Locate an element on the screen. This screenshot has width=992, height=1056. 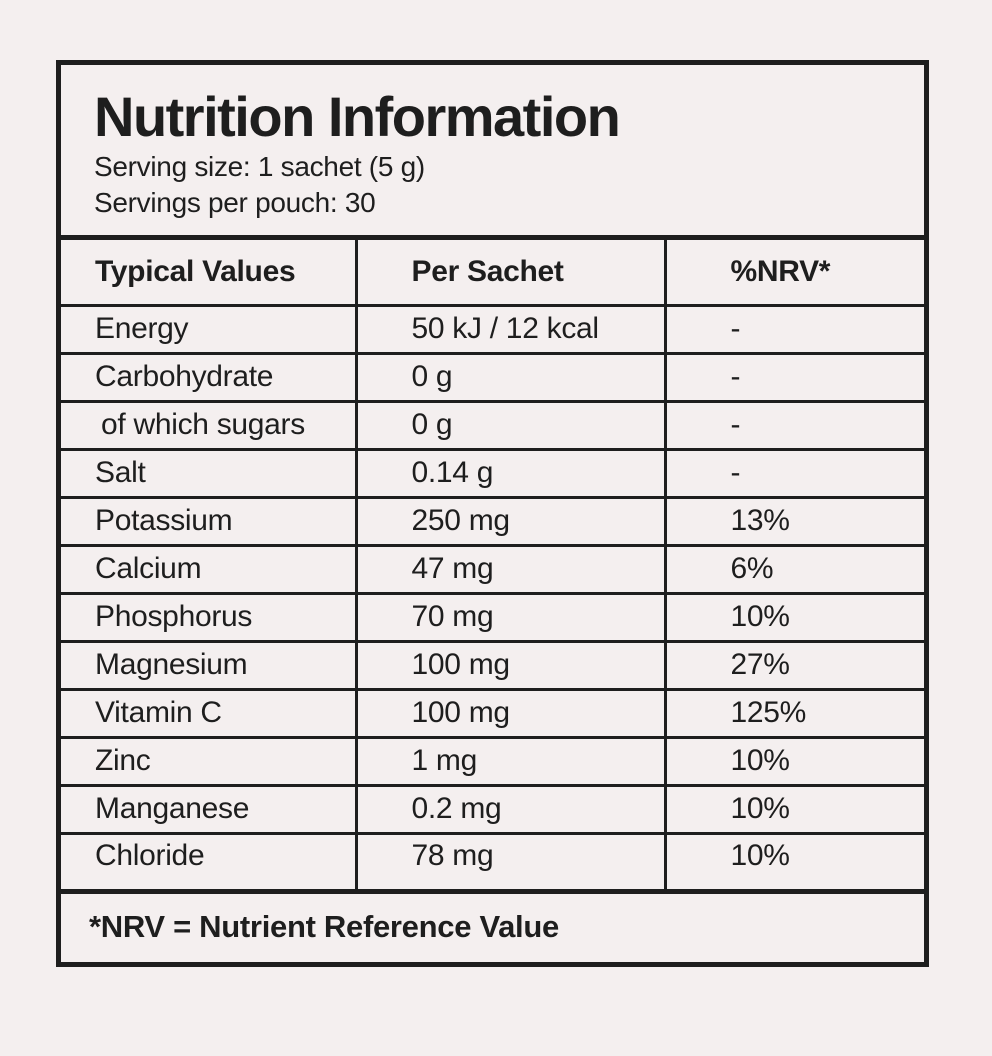
label-title: Nutrition Information is located at coordinates (357, 116).